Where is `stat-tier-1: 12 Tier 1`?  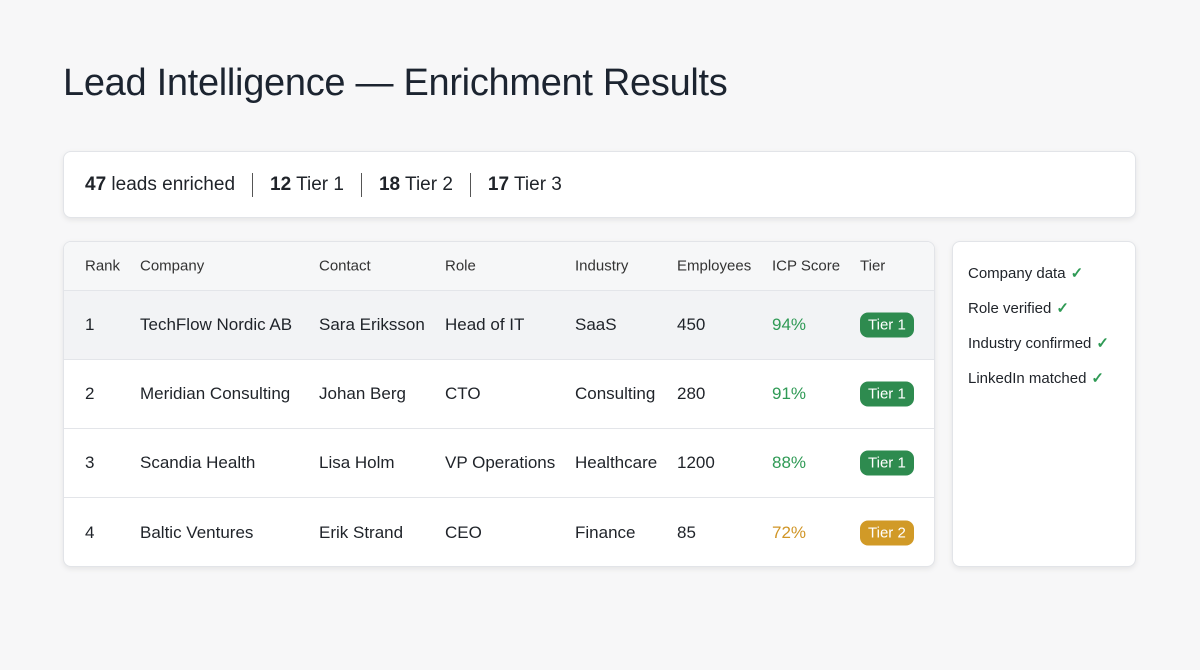
stat-tier-1: 12 Tier 1 is located at coordinates (307, 184).